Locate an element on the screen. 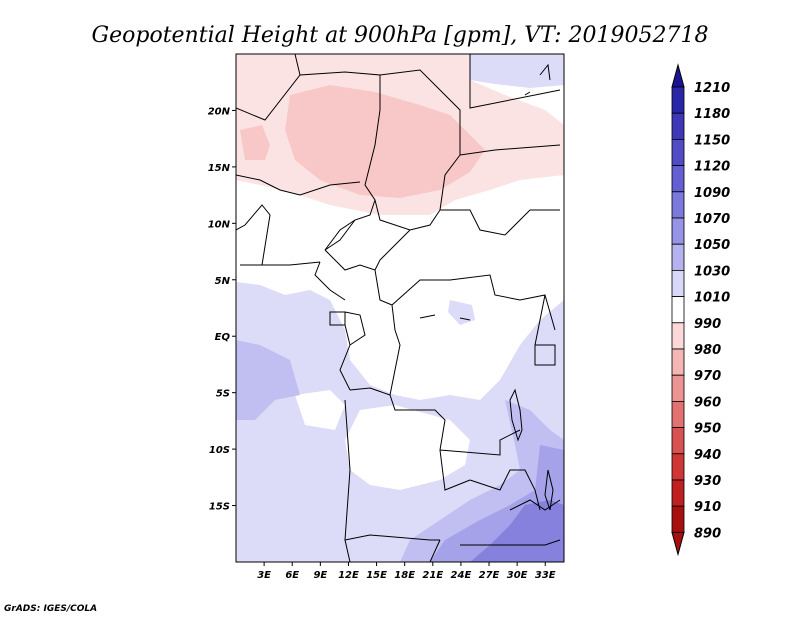 This screenshot has width=800, height=618. border-lines-north is located at coordinates (398, 152).